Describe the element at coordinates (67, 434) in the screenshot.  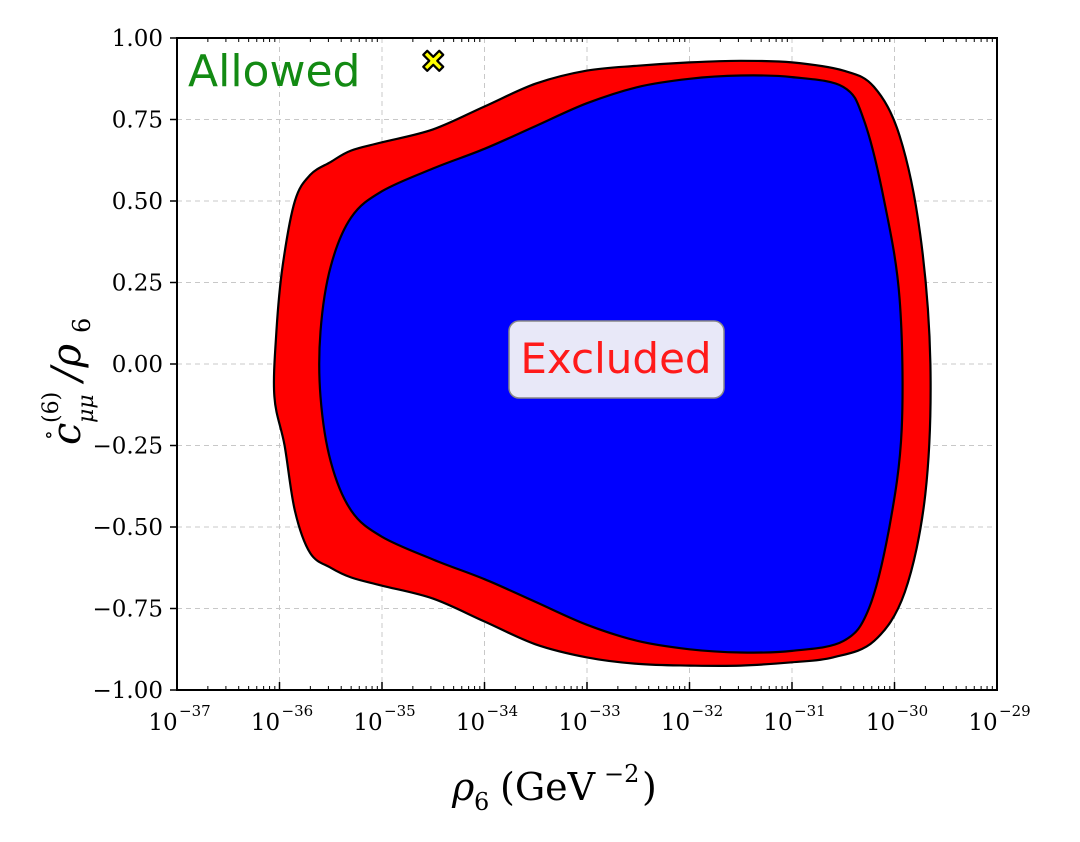
I see `svg-text: c` at that location.